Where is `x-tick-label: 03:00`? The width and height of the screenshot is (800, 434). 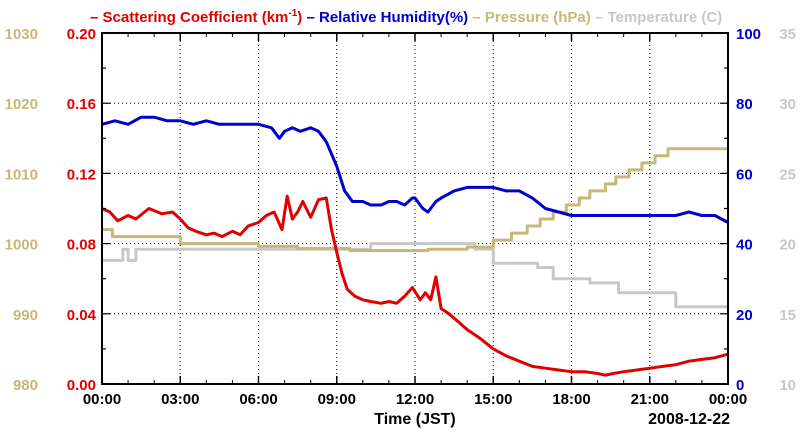 x-tick-label: 03:00 is located at coordinates (180, 399).